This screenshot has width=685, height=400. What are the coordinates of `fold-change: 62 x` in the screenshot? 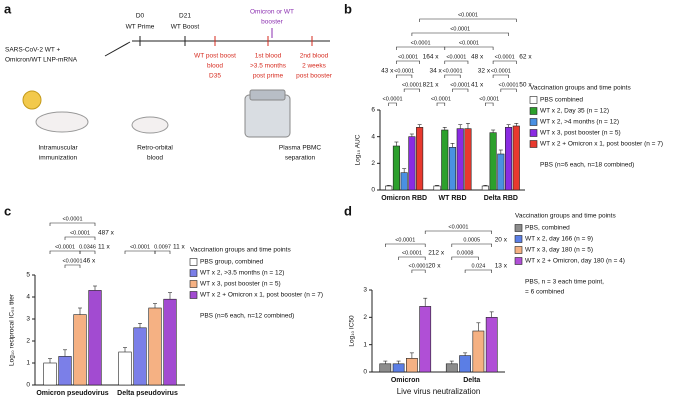 It's located at (525, 57).